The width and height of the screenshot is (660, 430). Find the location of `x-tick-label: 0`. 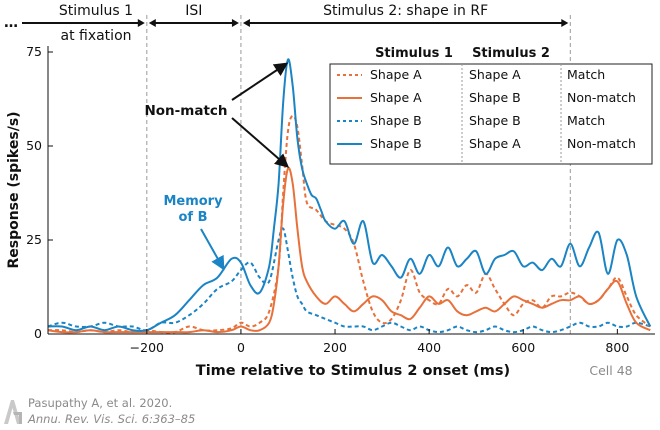

x-tick-label: 0 is located at coordinates (241, 347).